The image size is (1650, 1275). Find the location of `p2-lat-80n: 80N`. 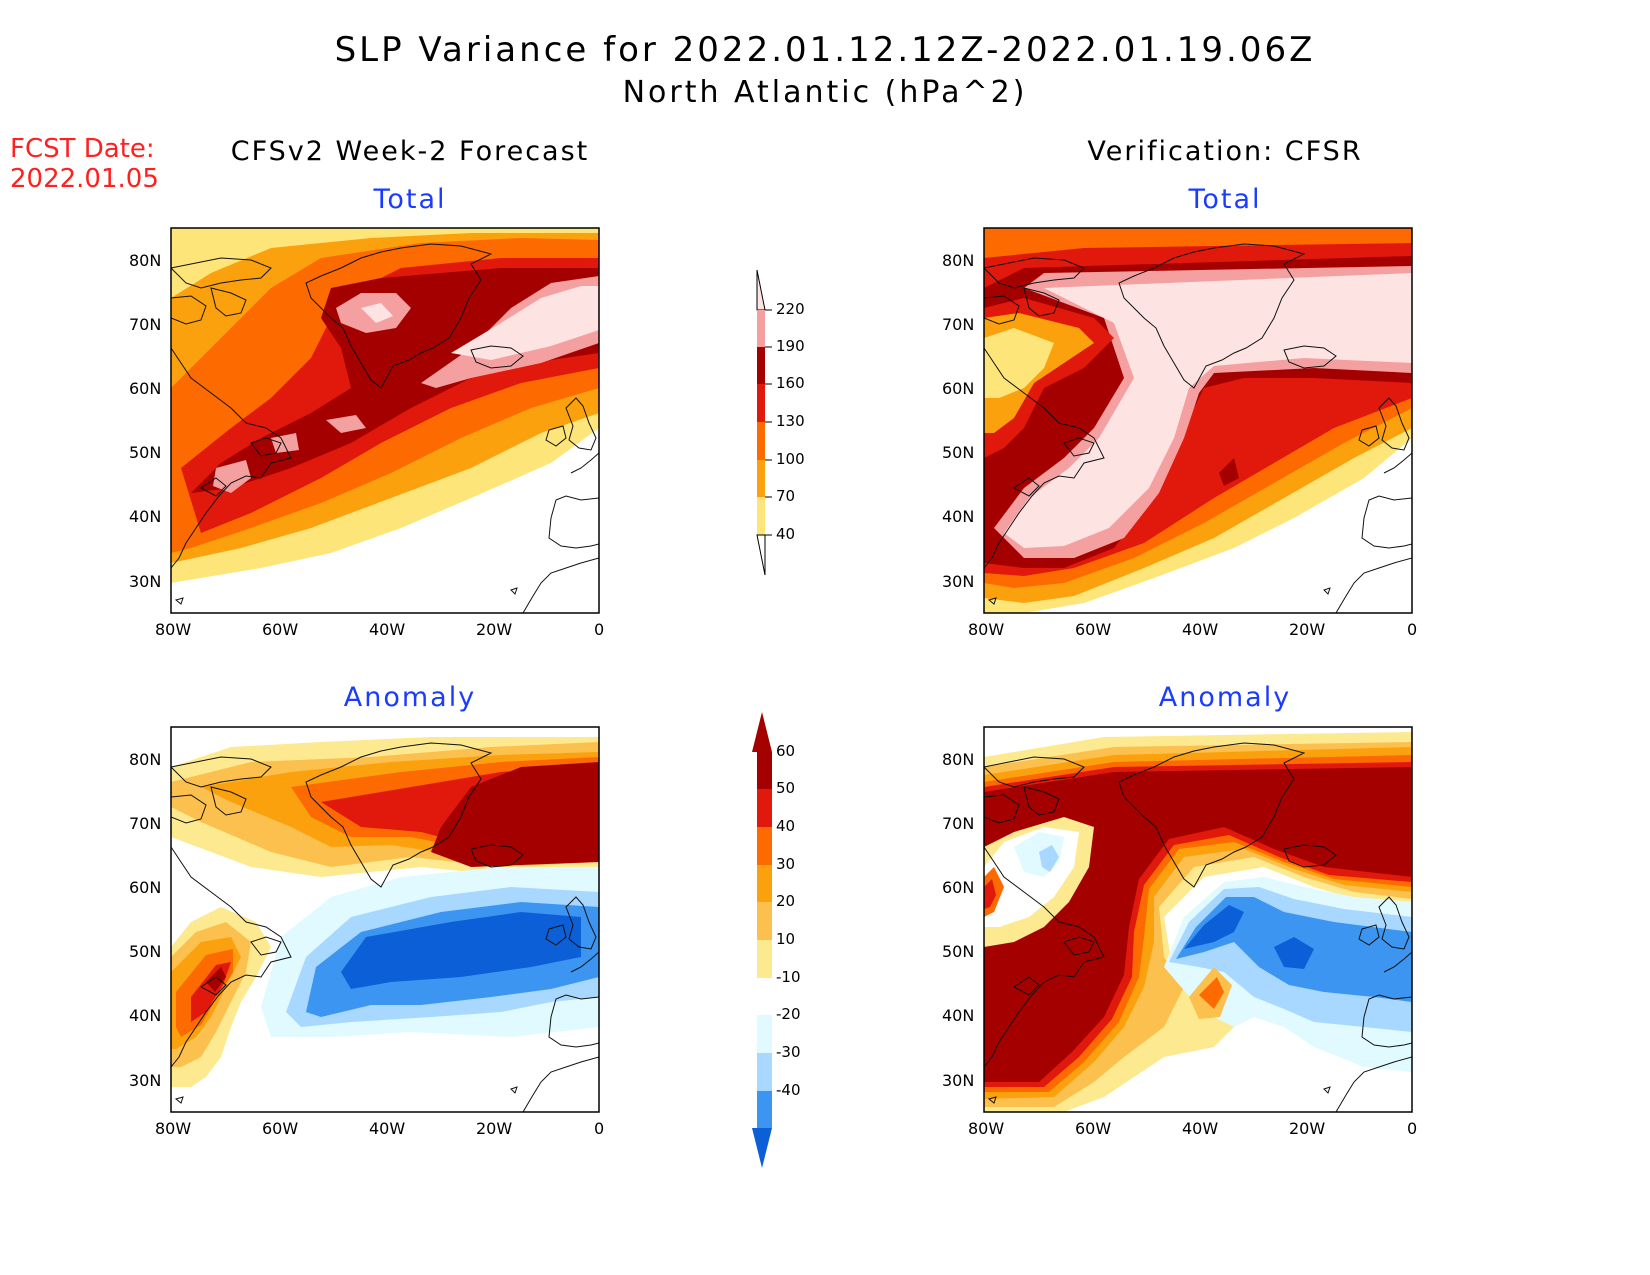

p2-lat-80n: 80N is located at coordinates (958, 260).